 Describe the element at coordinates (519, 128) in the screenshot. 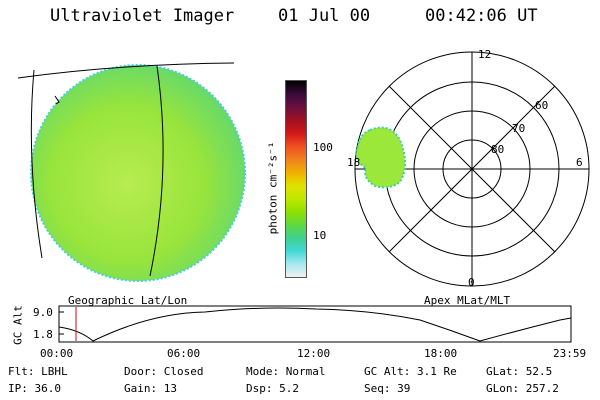

I see `polar-lat-70: 70` at that location.